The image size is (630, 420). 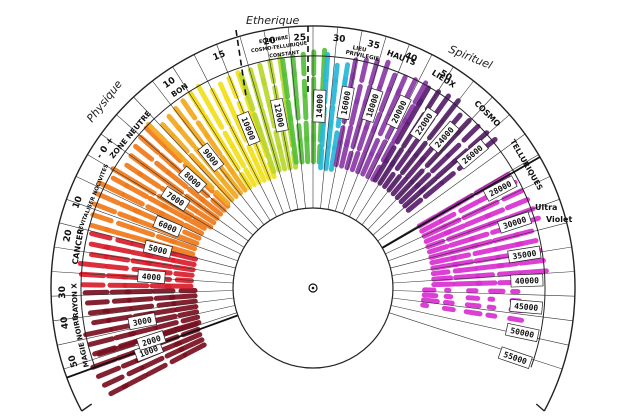 I want to click on zone-etherique: Etherique, so click(x=273, y=20).